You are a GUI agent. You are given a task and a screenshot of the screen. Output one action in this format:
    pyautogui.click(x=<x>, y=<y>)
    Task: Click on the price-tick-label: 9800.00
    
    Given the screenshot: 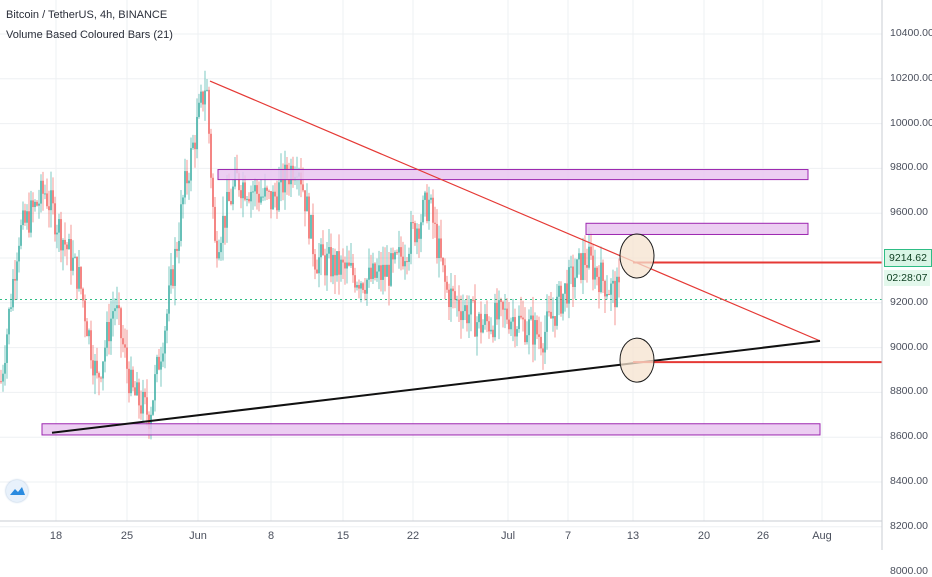 What is the action you would take?
    pyautogui.click(x=909, y=167)
    